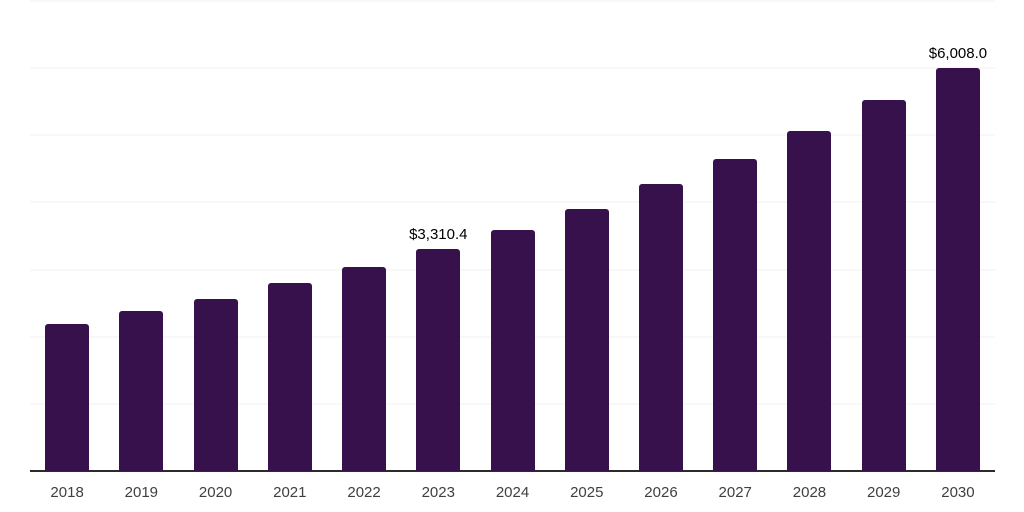  What do you see at coordinates (958, 492) in the screenshot?
I see `x-tick-2030: 2030` at bounding box center [958, 492].